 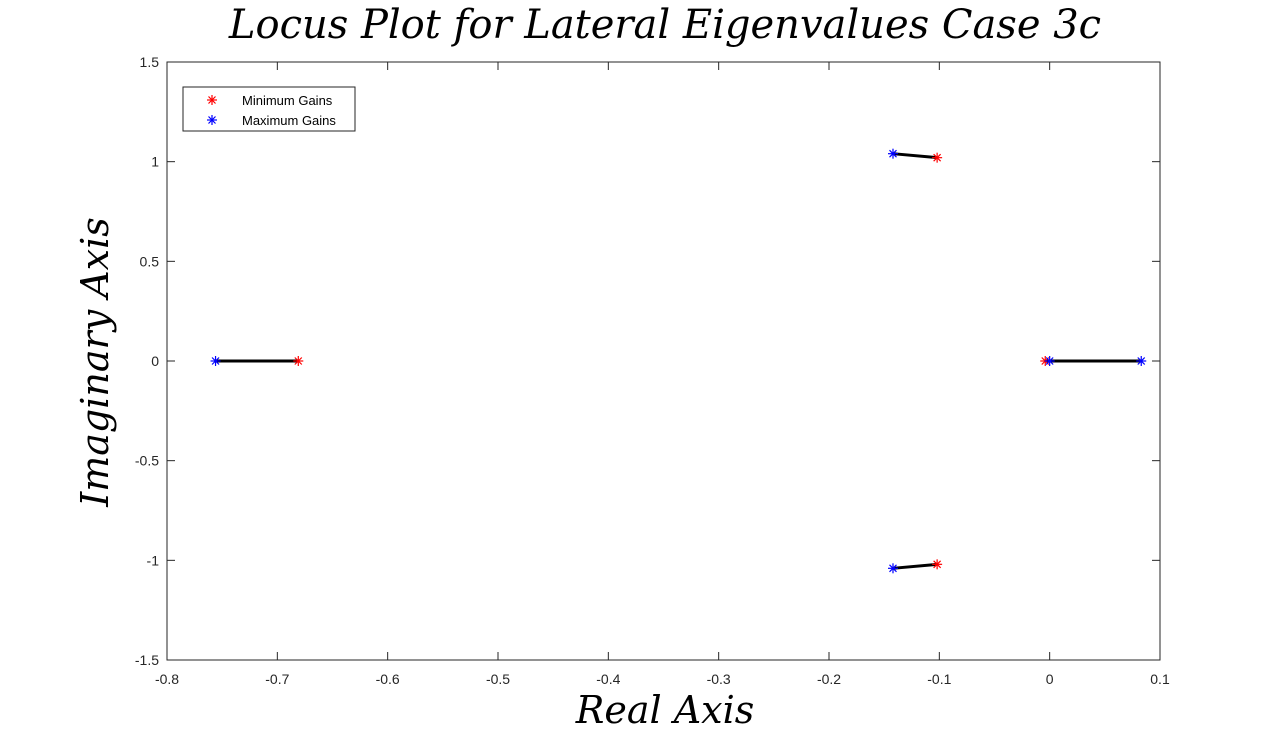 I want to click on x-tick-label: -0.5, so click(x=498, y=679).